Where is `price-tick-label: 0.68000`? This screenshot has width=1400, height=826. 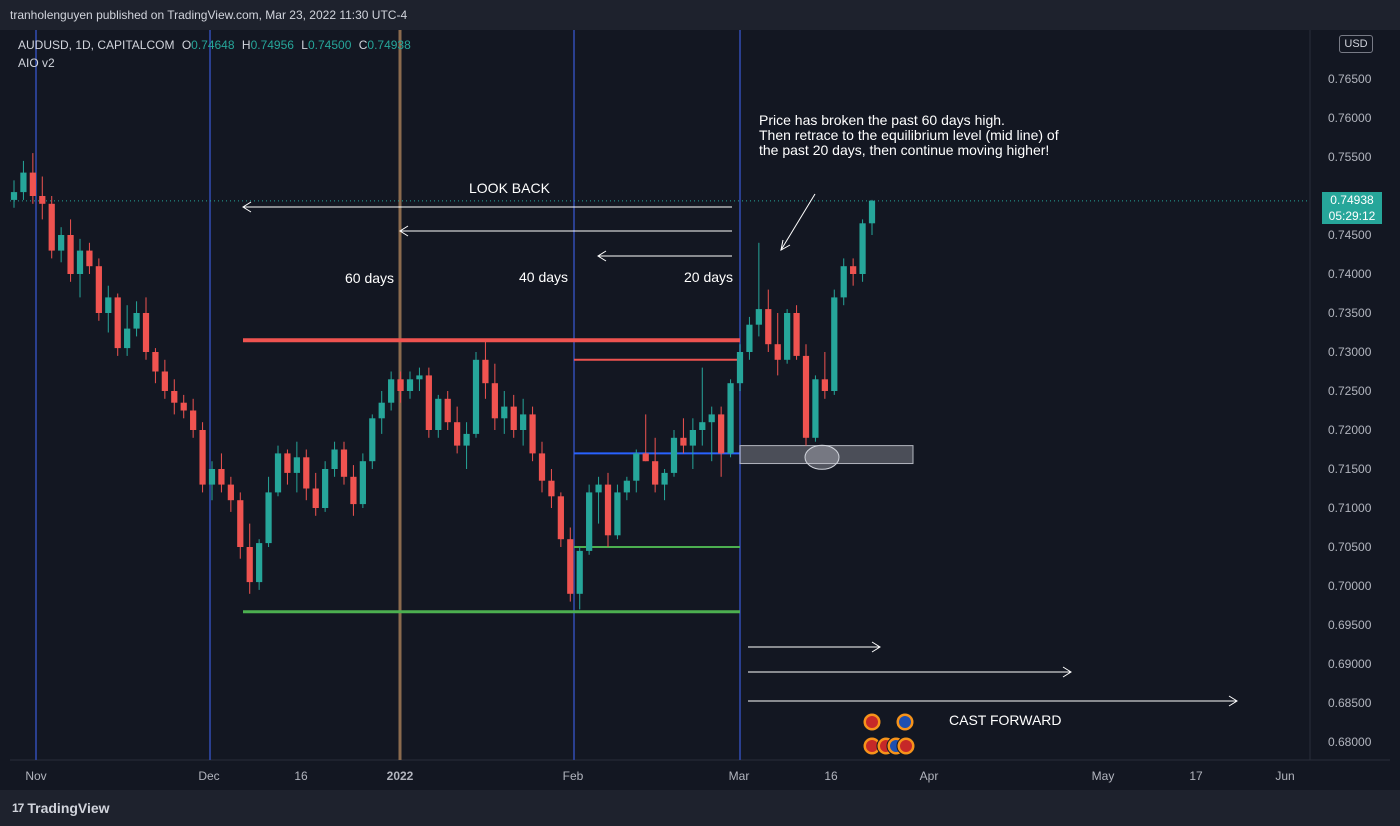
price-tick-label: 0.68000 is located at coordinates (1350, 742).